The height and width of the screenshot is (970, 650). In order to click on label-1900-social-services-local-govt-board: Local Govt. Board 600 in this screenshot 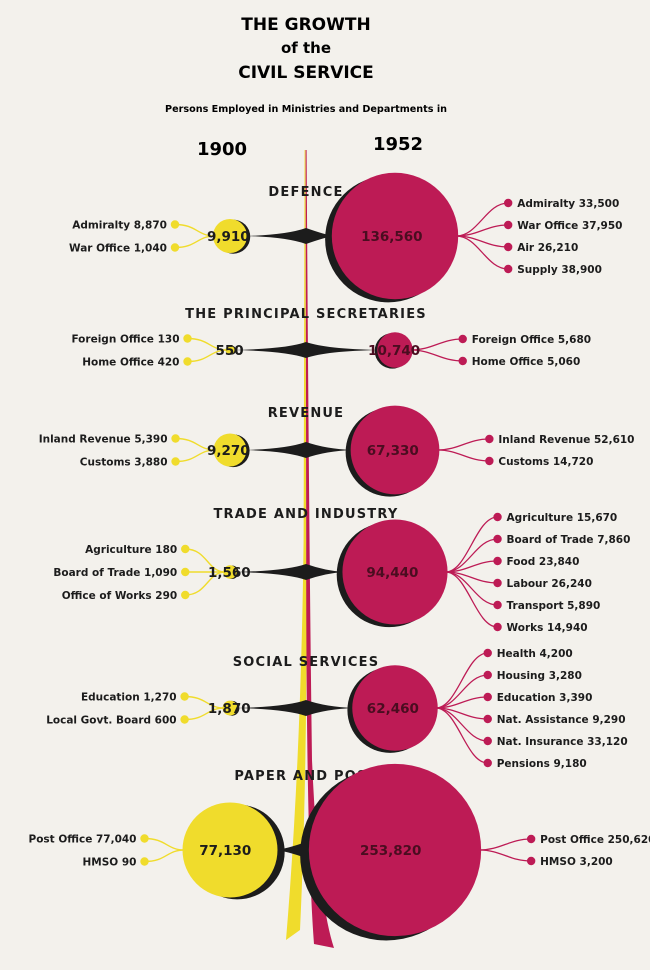, I will do `click(111, 721)`.